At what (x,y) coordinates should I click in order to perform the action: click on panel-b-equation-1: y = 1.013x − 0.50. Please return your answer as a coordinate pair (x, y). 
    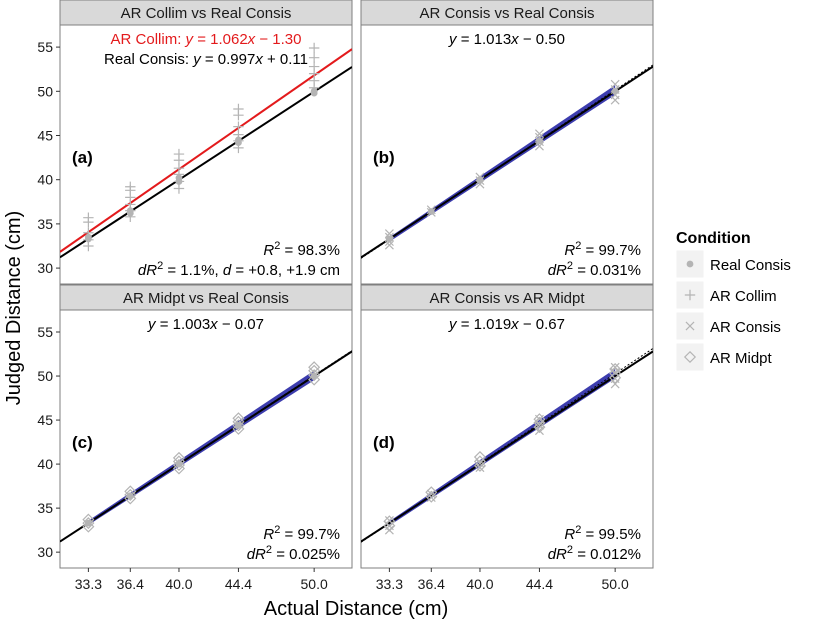
    Looking at the image, I should click on (506, 39).